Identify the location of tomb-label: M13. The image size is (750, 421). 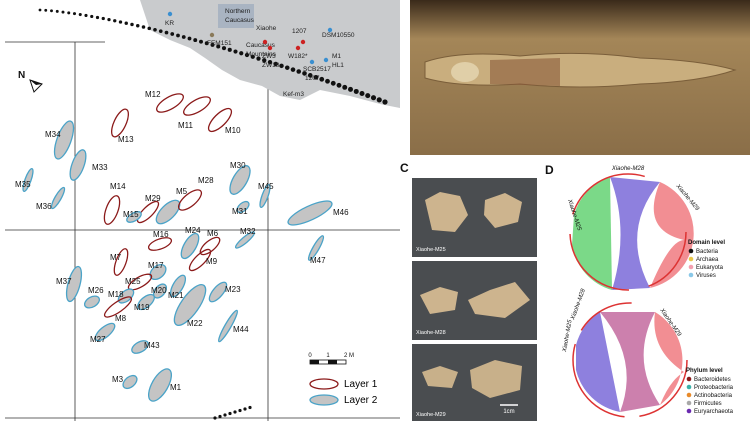
(126, 139).